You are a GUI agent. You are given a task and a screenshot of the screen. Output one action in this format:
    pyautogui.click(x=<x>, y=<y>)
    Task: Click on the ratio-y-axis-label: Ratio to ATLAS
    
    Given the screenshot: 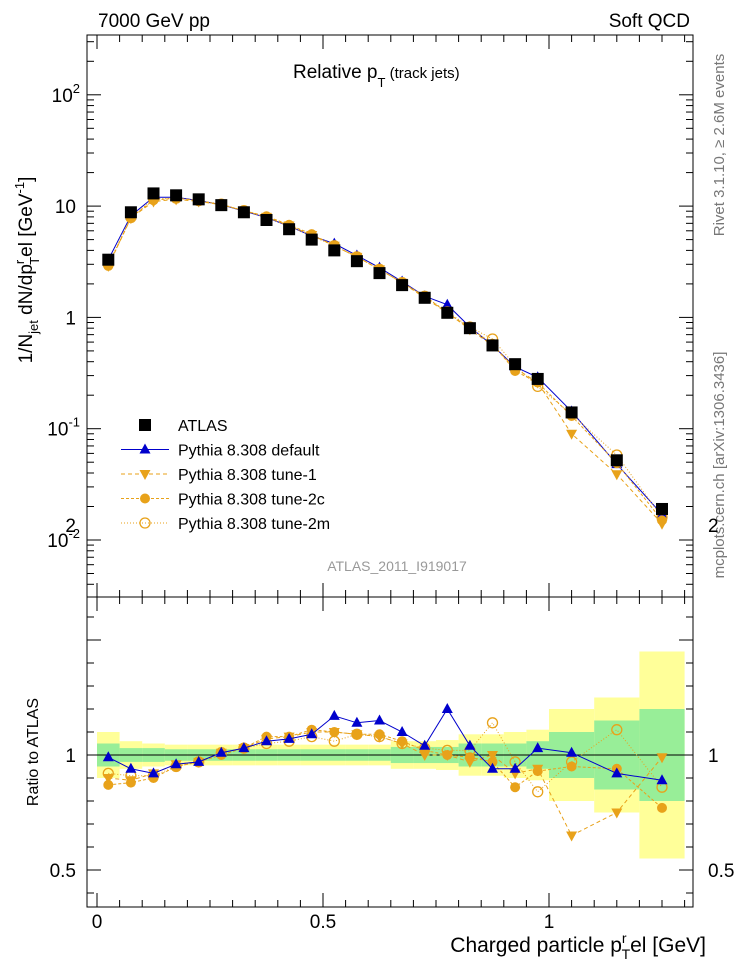 What is the action you would take?
    pyautogui.click(x=33, y=752)
    